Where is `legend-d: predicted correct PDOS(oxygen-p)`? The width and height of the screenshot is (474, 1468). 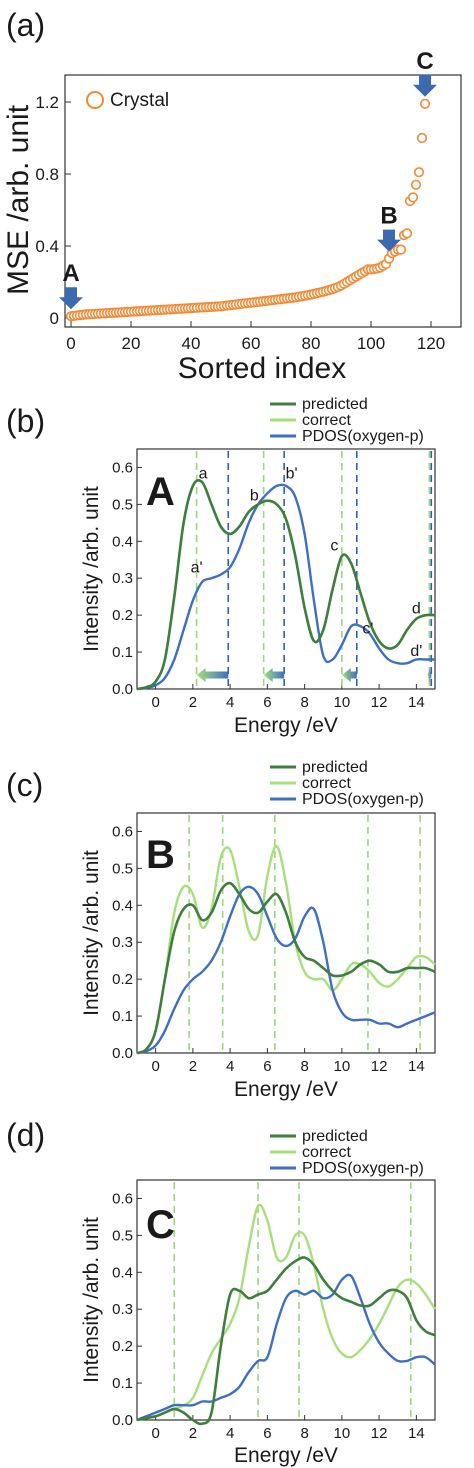
legend-d: predicted correct PDOS(oxygen-p) is located at coordinates (347, 1152).